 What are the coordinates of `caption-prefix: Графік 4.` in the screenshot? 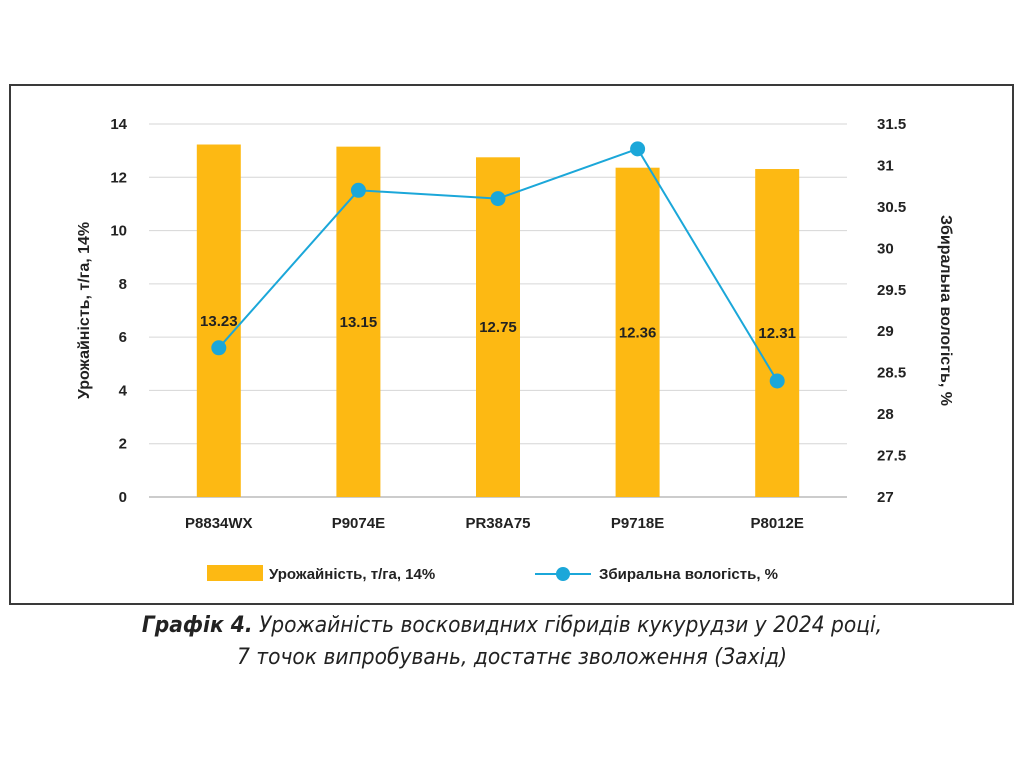 It's located at (197, 625).